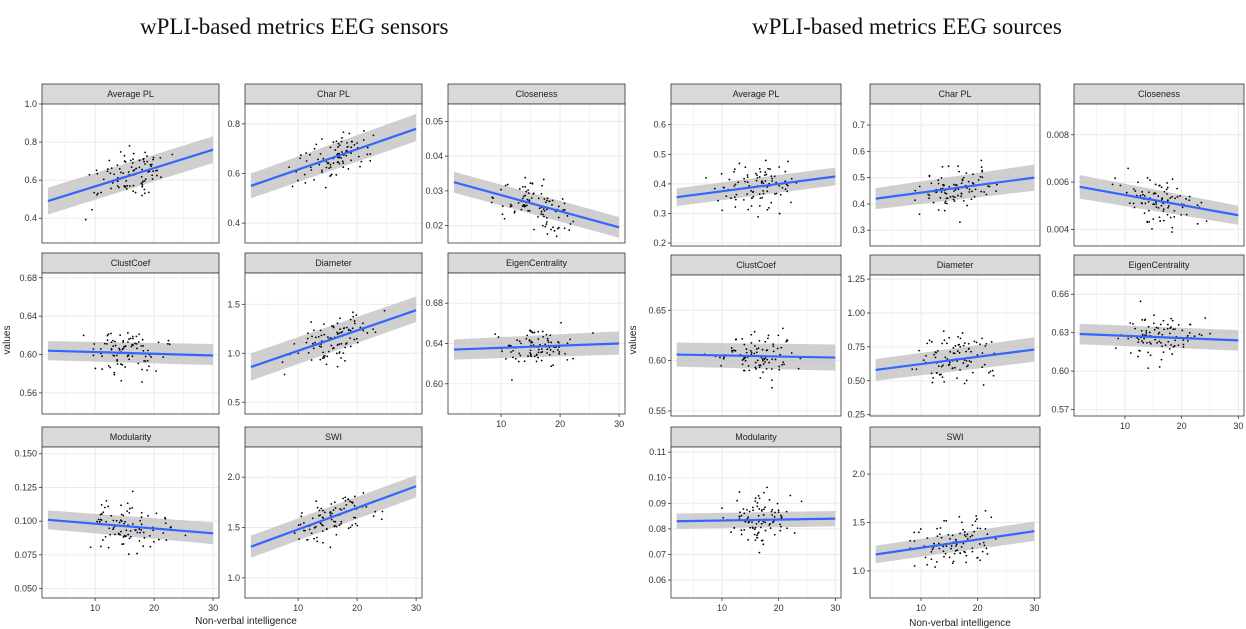 This screenshot has height=629, width=1246. I want to click on x-tick-label: 10, so click(722, 608).